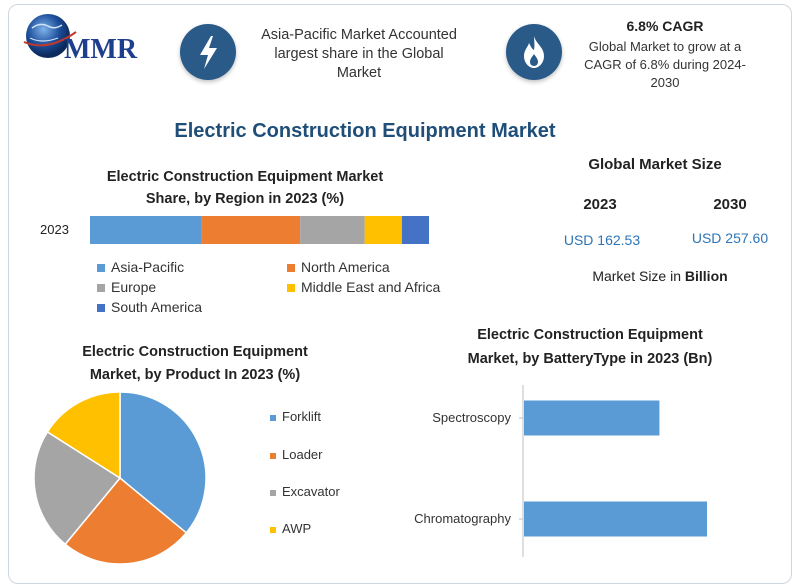 The height and width of the screenshot is (588, 800). I want to click on legend-excavator: Excavator, so click(305, 491).